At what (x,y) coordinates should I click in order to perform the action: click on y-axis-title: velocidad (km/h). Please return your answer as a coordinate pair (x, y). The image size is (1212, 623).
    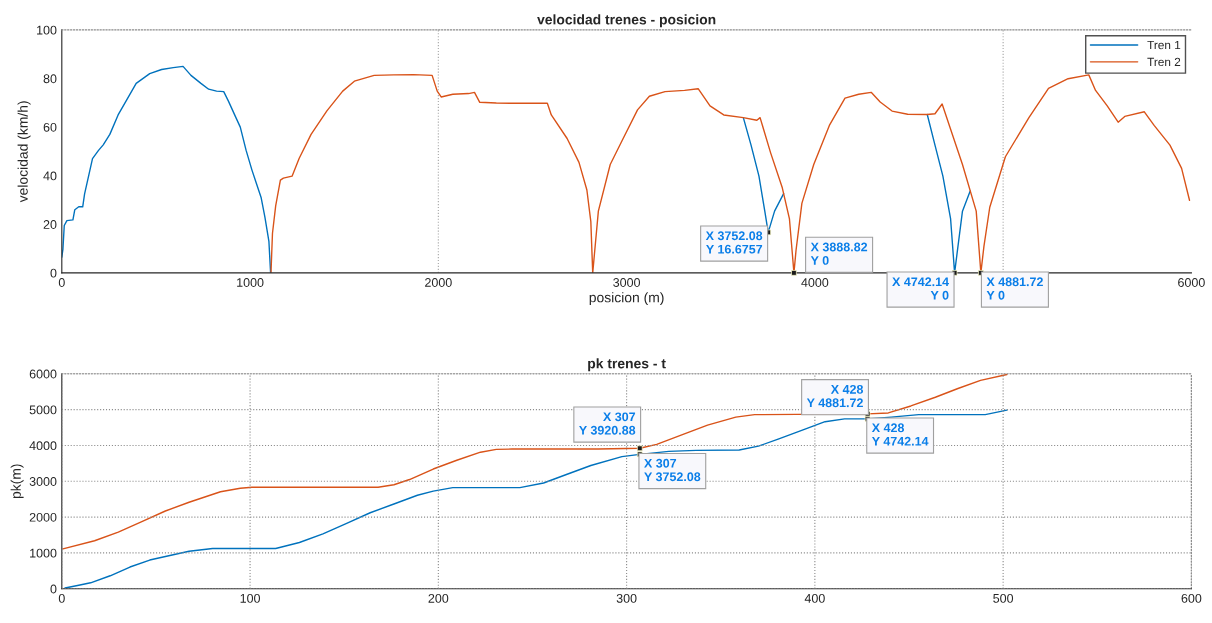
    Looking at the image, I should click on (24, 152).